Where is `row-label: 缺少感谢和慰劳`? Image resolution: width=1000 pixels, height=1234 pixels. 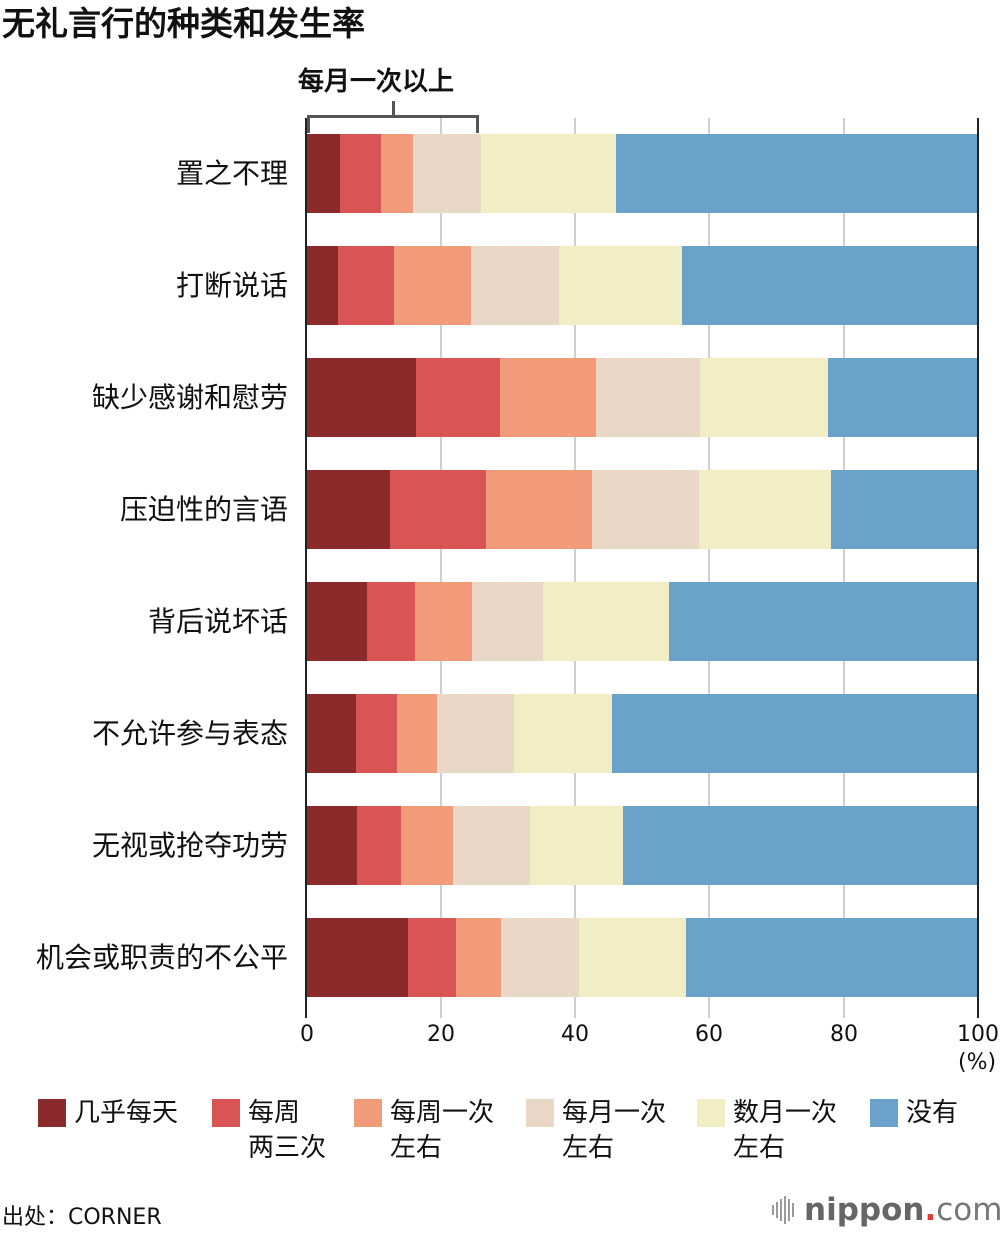 row-label: 缺少感谢和慰劳 is located at coordinates (189, 397).